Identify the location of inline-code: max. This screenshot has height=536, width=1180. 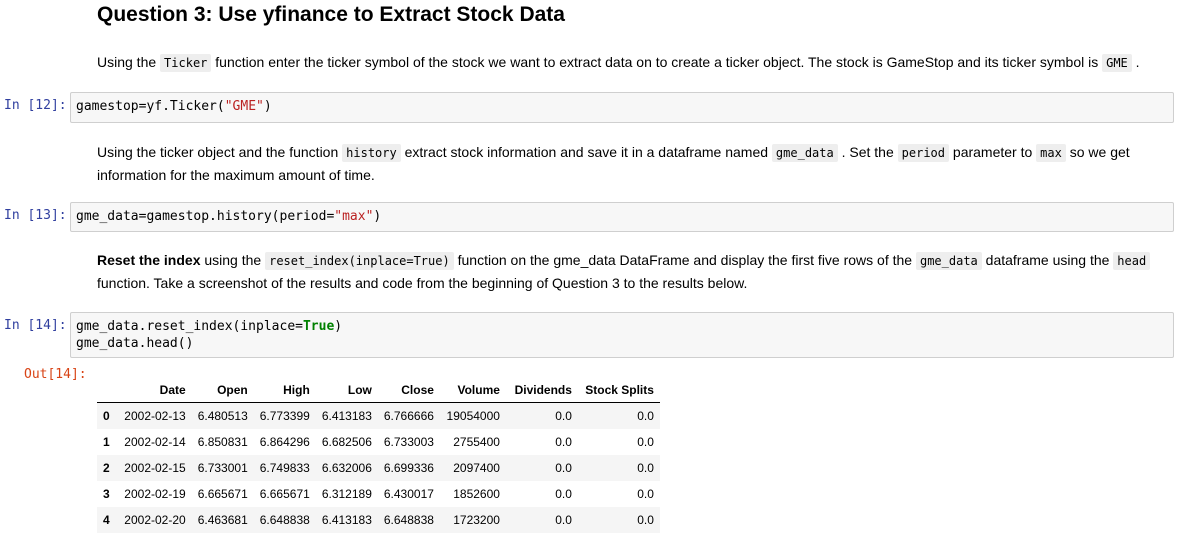
(1051, 153).